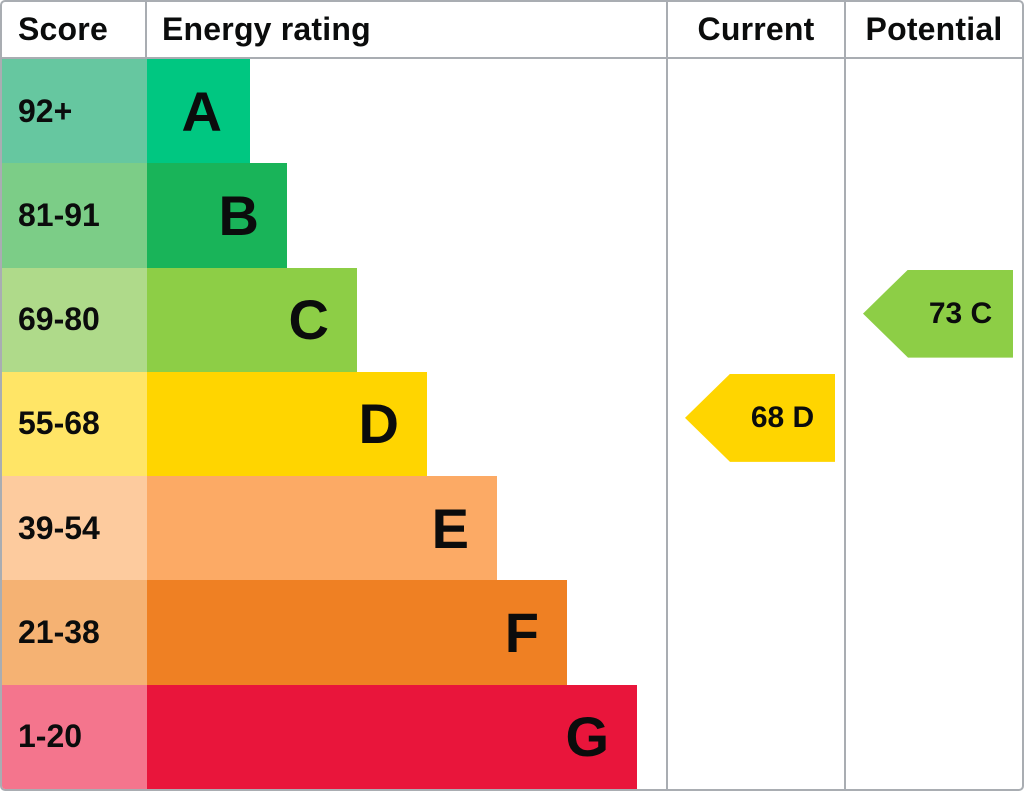 Image resolution: width=1024 pixels, height=791 pixels. I want to click on band-letter-g: G, so click(587, 737).